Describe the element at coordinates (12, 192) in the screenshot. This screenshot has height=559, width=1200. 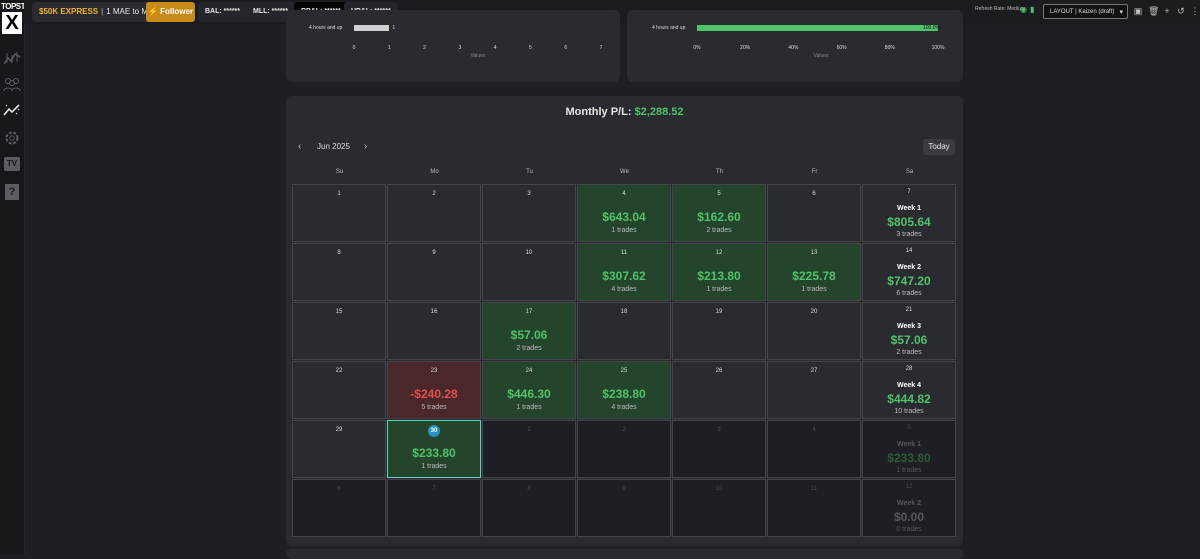
I see `help-icon: ?` at that location.